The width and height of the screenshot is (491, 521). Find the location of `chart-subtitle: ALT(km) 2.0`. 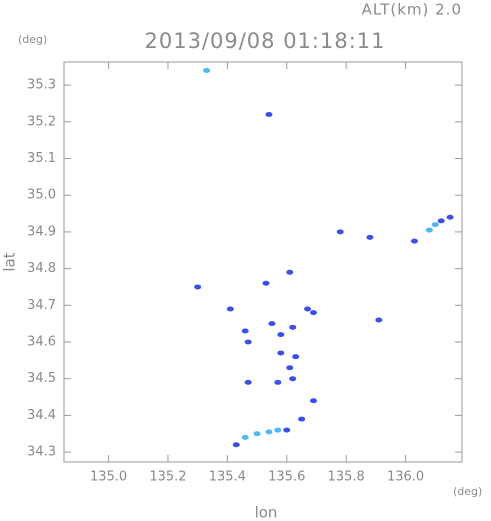

chart-subtitle: ALT(km) 2.0 is located at coordinates (412, 10).